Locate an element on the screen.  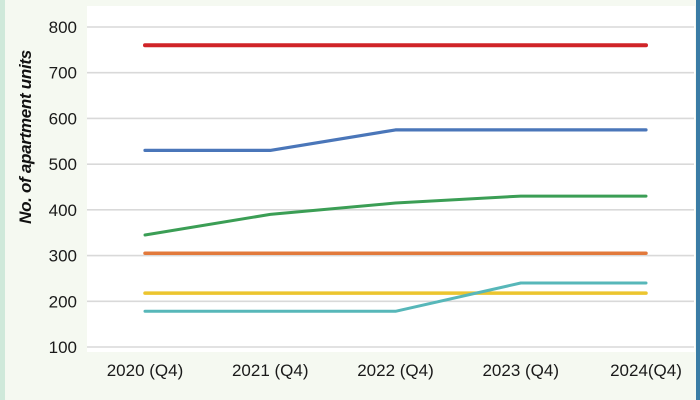
y-tick-label: 400 is located at coordinates (63, 210).